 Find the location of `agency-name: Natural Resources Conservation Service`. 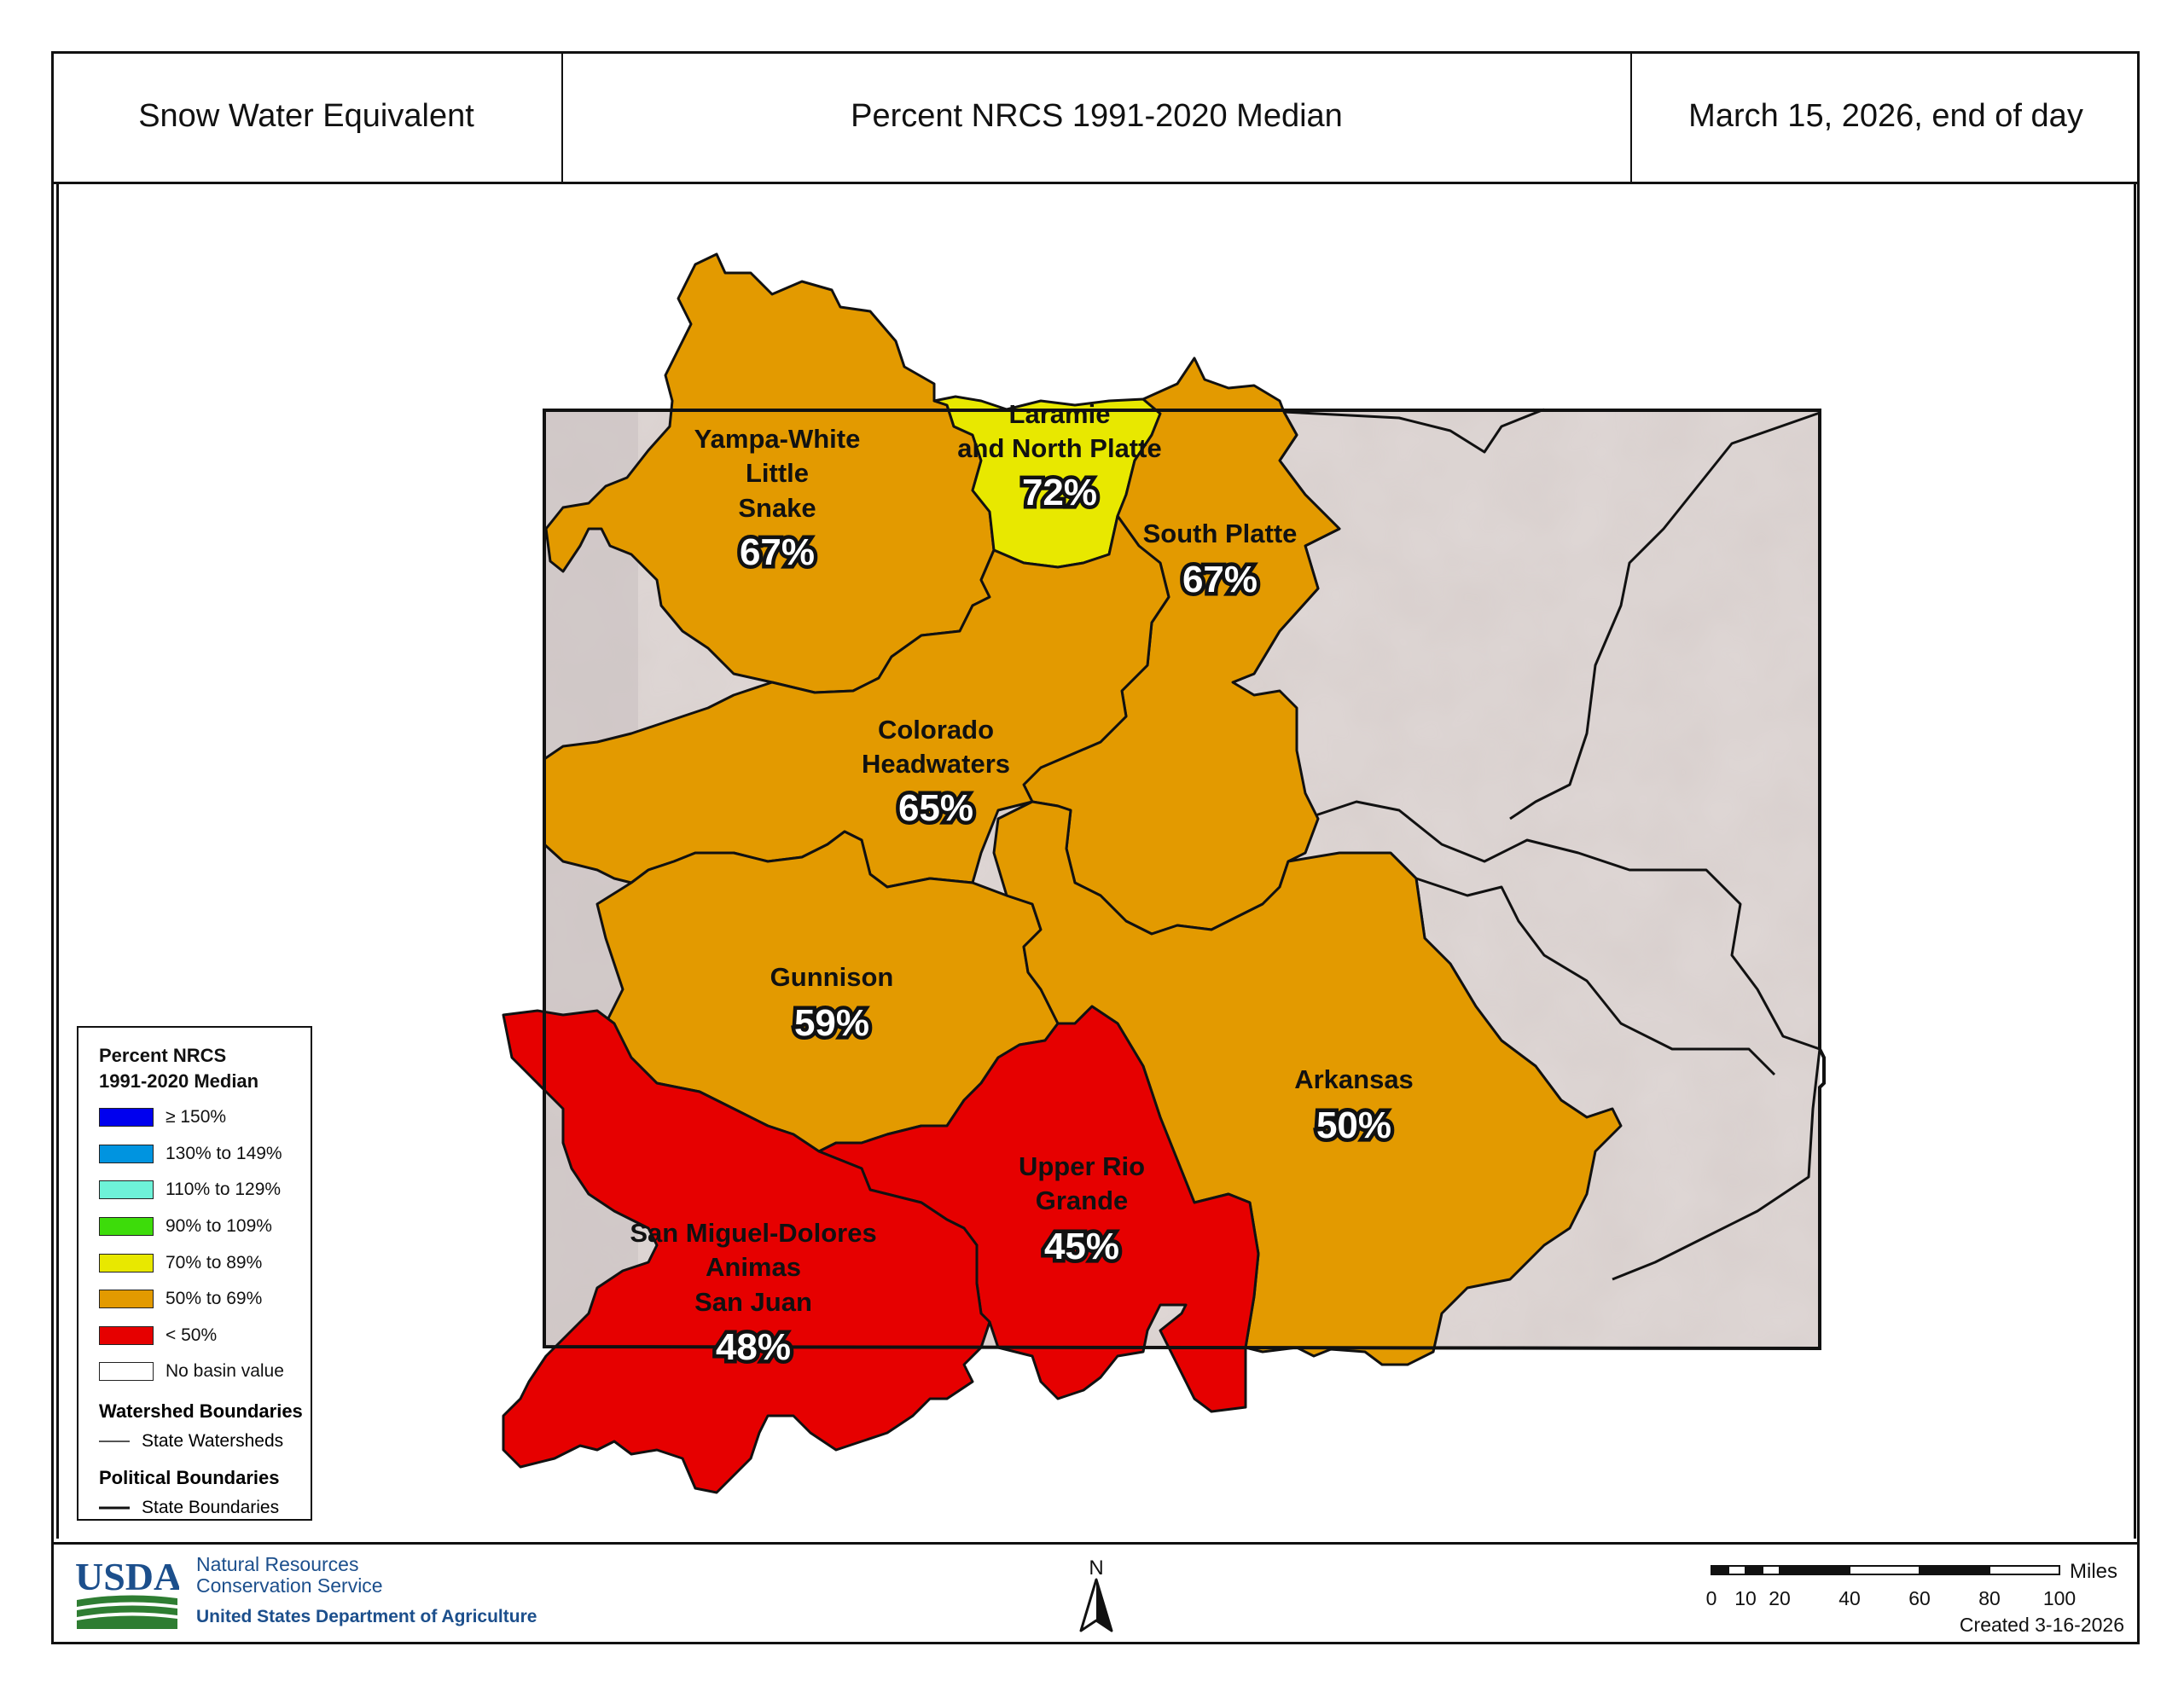

agency-name: Natural Resources Conservation Service is located at coordinates (289, 1575).